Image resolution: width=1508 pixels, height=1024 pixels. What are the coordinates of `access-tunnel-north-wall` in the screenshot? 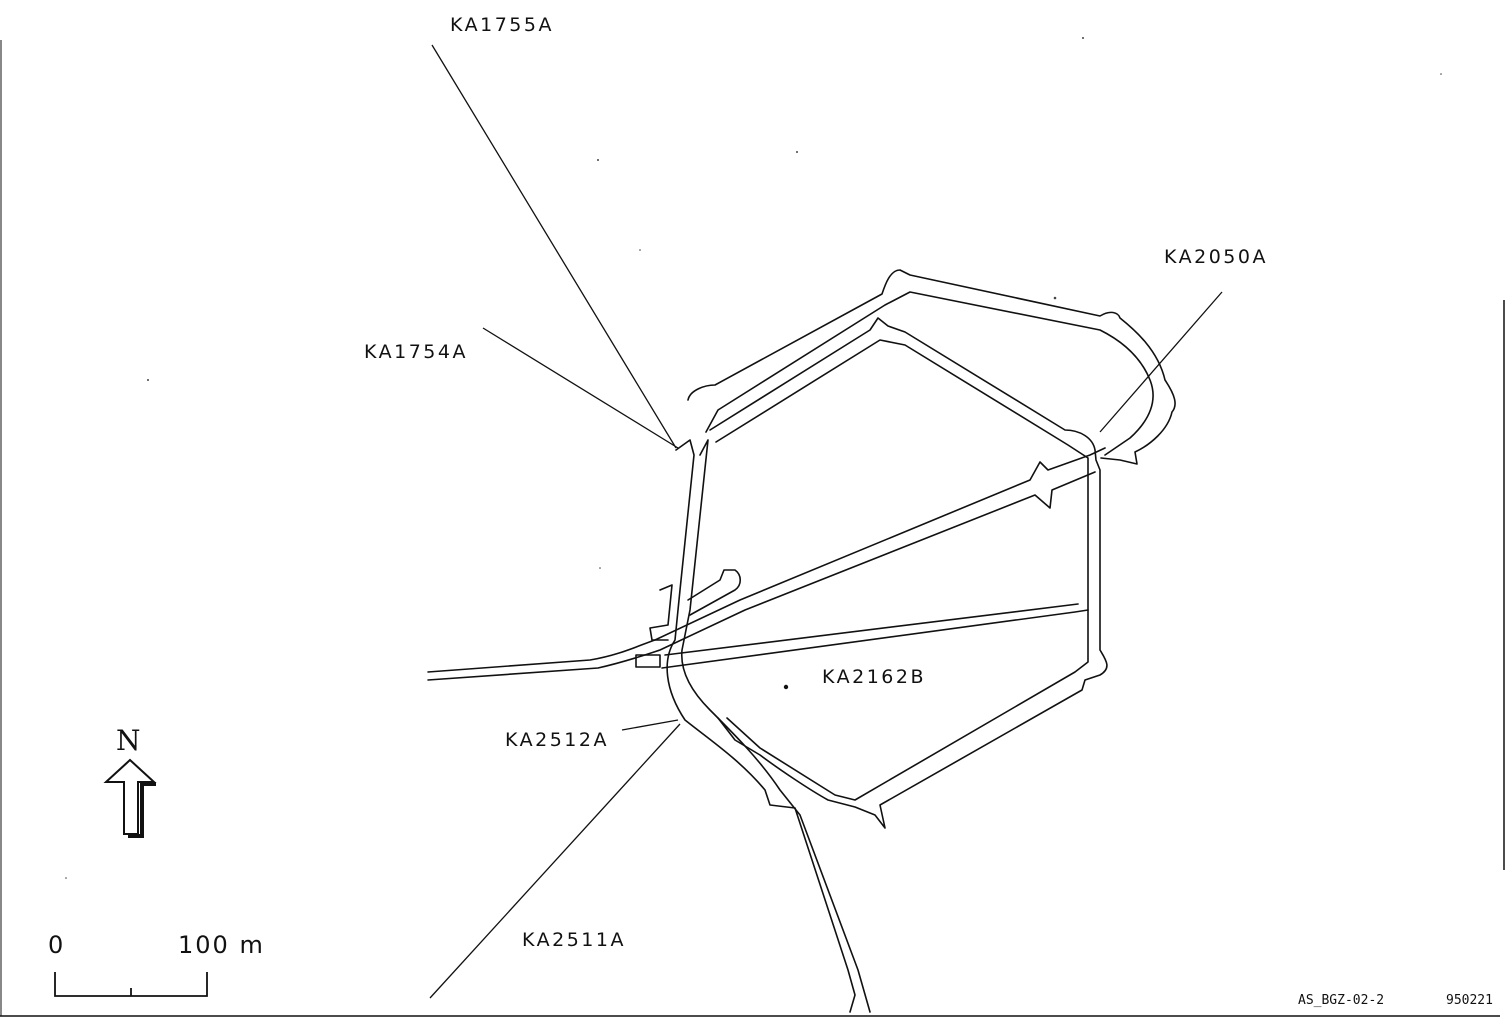 It's located at (766, 560).